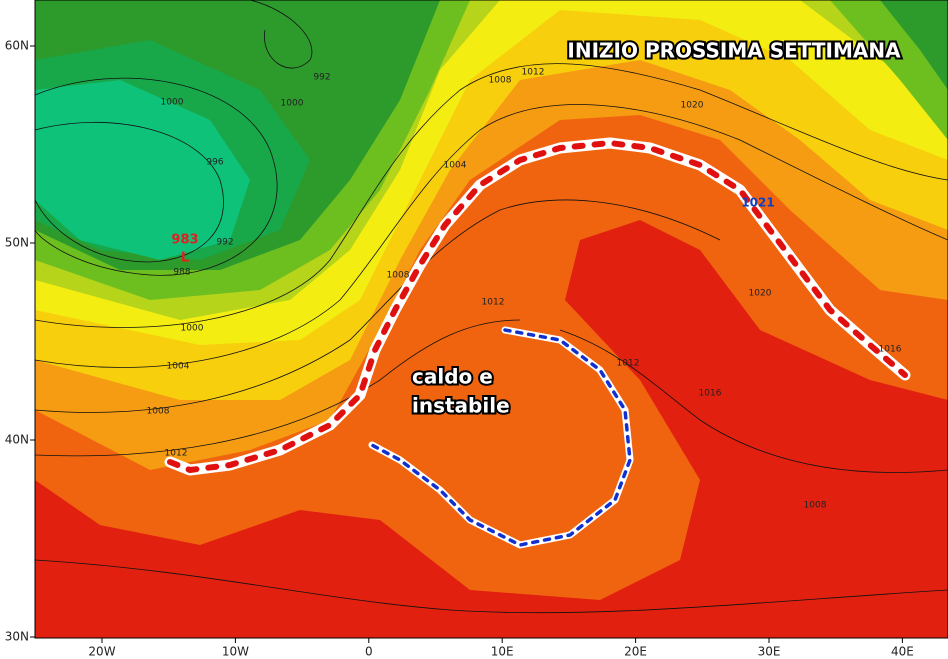  What do you see at coordinates (452, 377) in the screenshot?
I see `annotation-line: caldo e` at bounding box center [452, 377].